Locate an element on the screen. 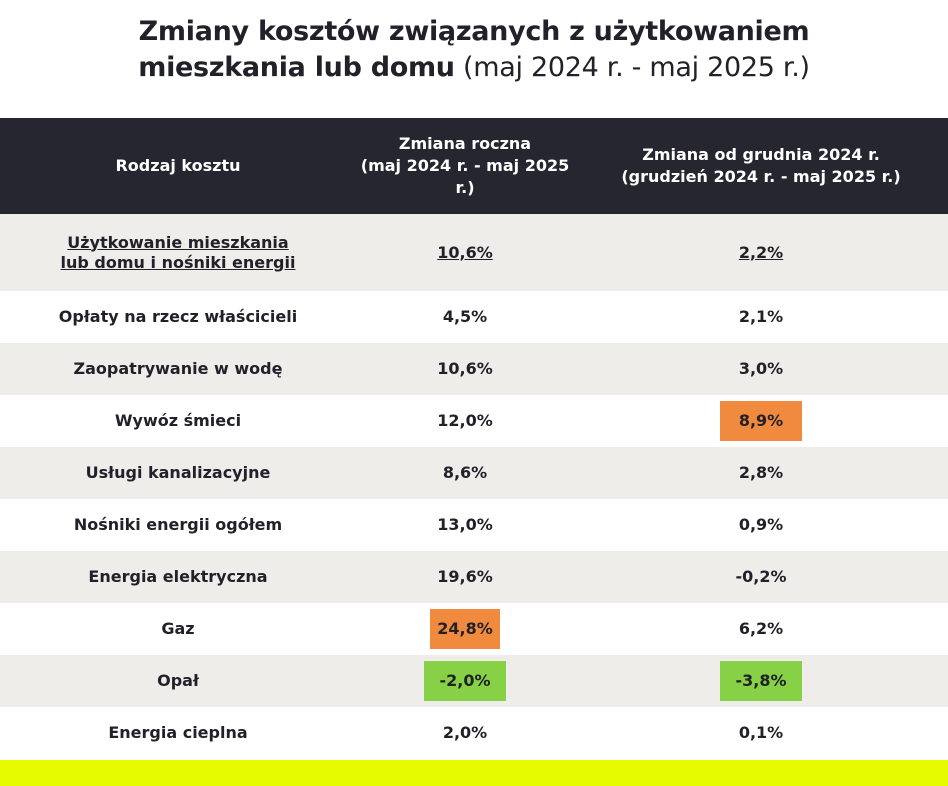 The width and height of the screenshot is (948, 786). since-december-cell: 0,1% is located at coordinates (761, 732).